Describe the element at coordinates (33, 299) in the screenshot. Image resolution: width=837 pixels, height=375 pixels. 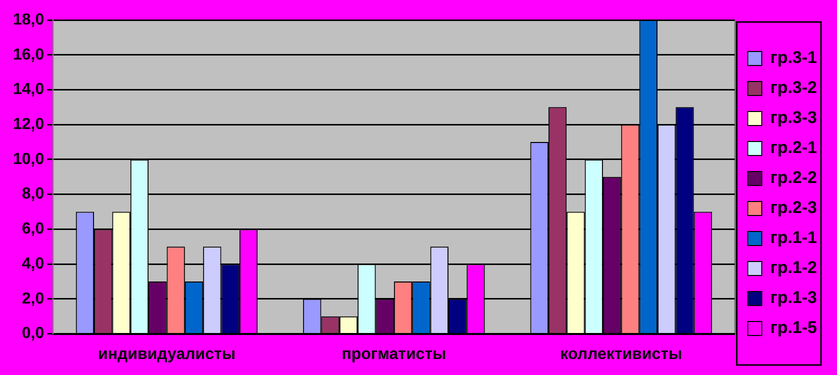
I see `y-tick-label: 2,0` at that location.